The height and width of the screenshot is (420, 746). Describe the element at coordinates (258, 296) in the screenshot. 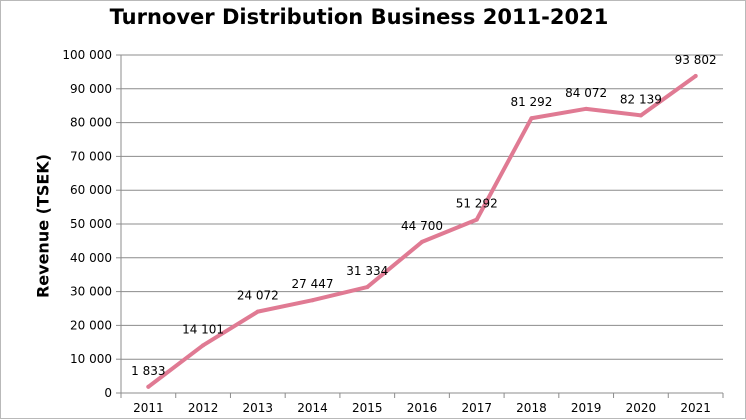

I see `data-label: 24 072` at that location.